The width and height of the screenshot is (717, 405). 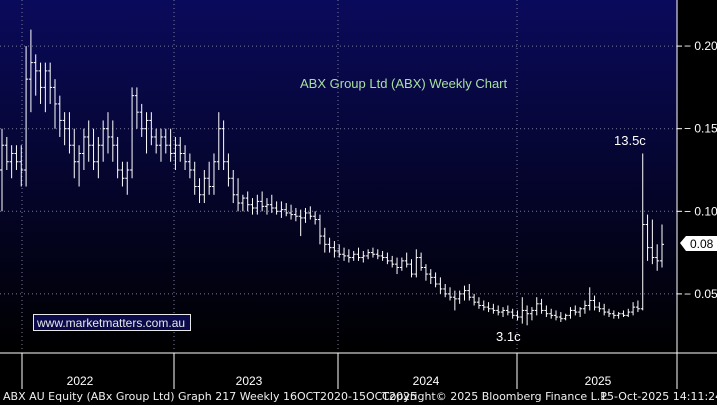 I want to click on x-tick-label: 2022, so click(x=80, y=381).